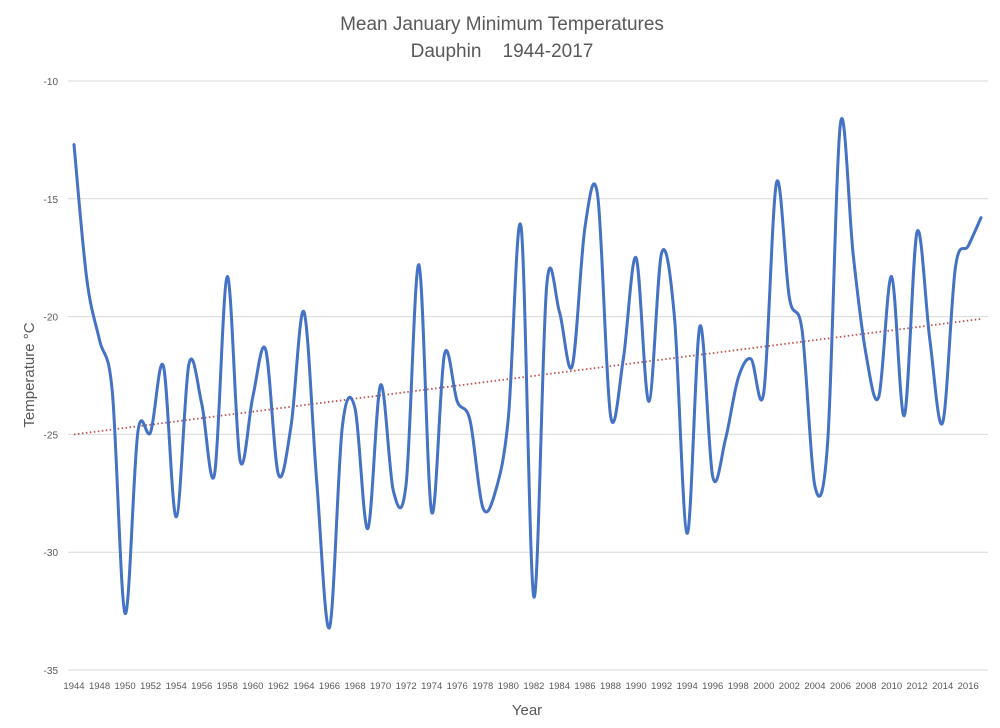  Describe the element at coordinates (584, 686) in the screenshot. I see `x-tick-label: 1986` at that location.